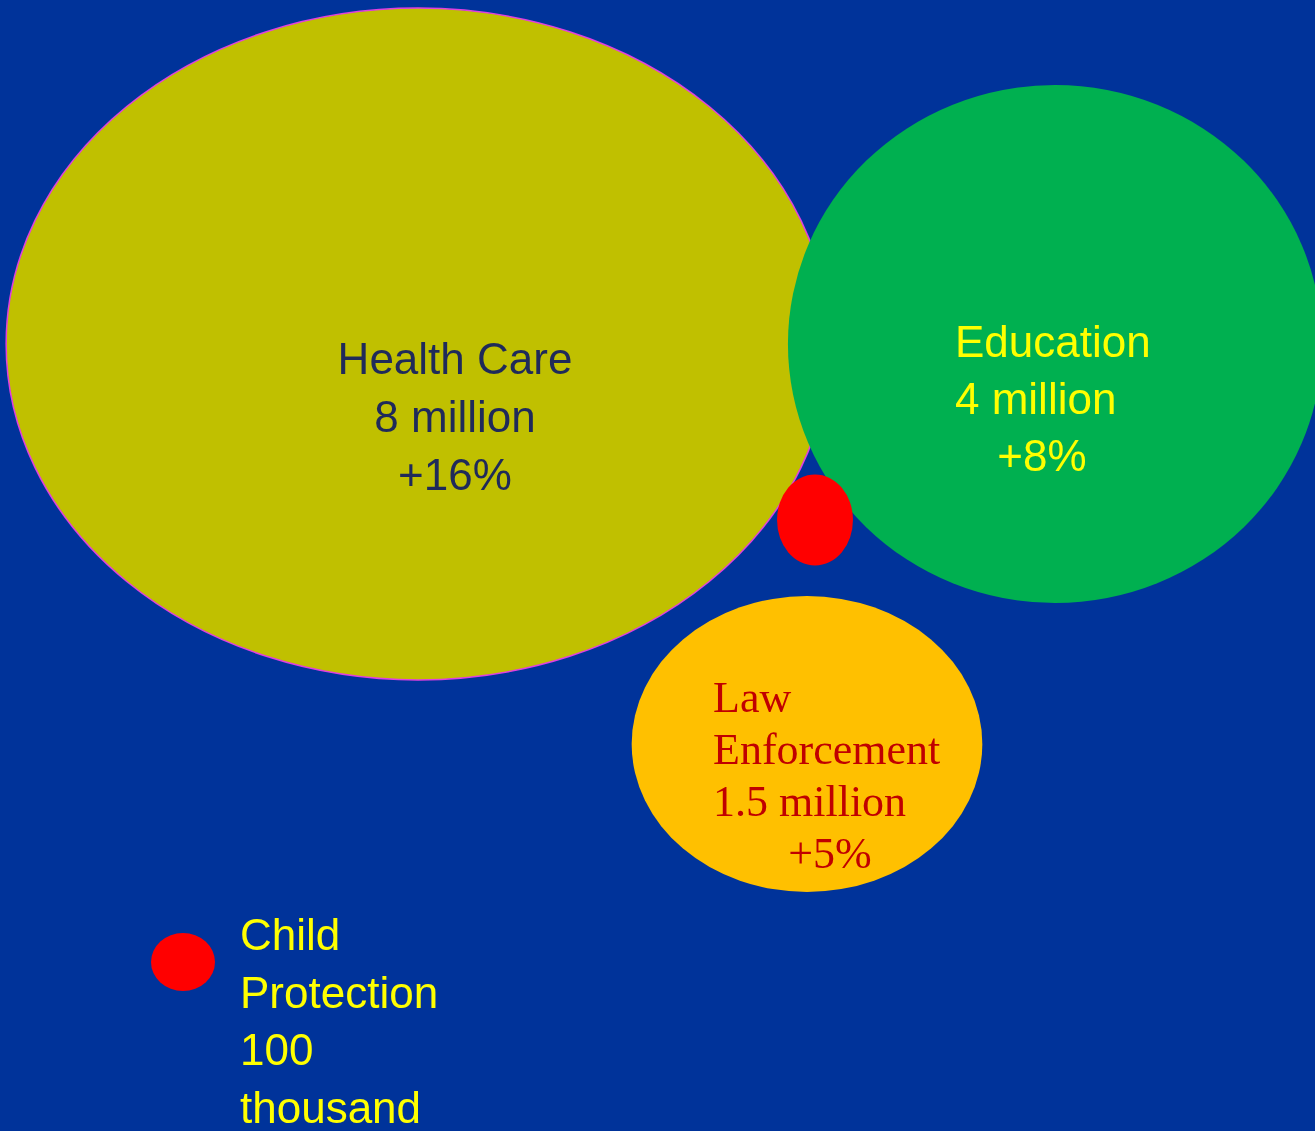 This screenshot has height=1131, width=1315. I want to click on text: +8%, so click(1042, 455).